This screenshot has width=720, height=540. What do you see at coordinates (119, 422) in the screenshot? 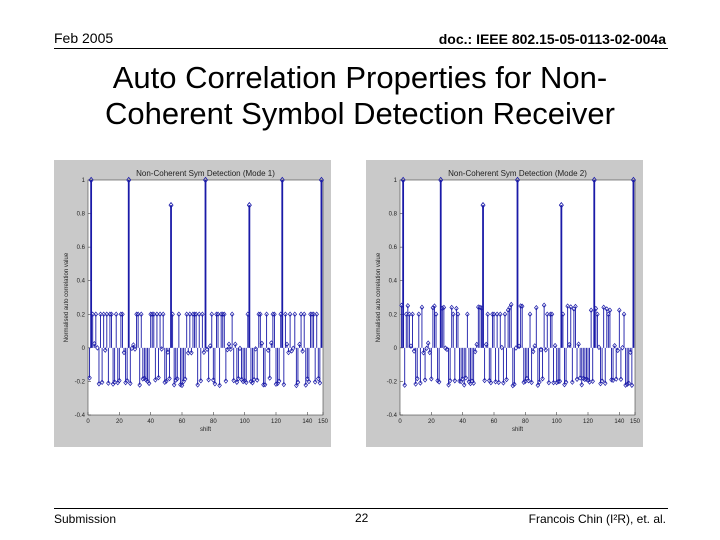
I see `x-tick-label: 20` at bounding box center [119, 422].